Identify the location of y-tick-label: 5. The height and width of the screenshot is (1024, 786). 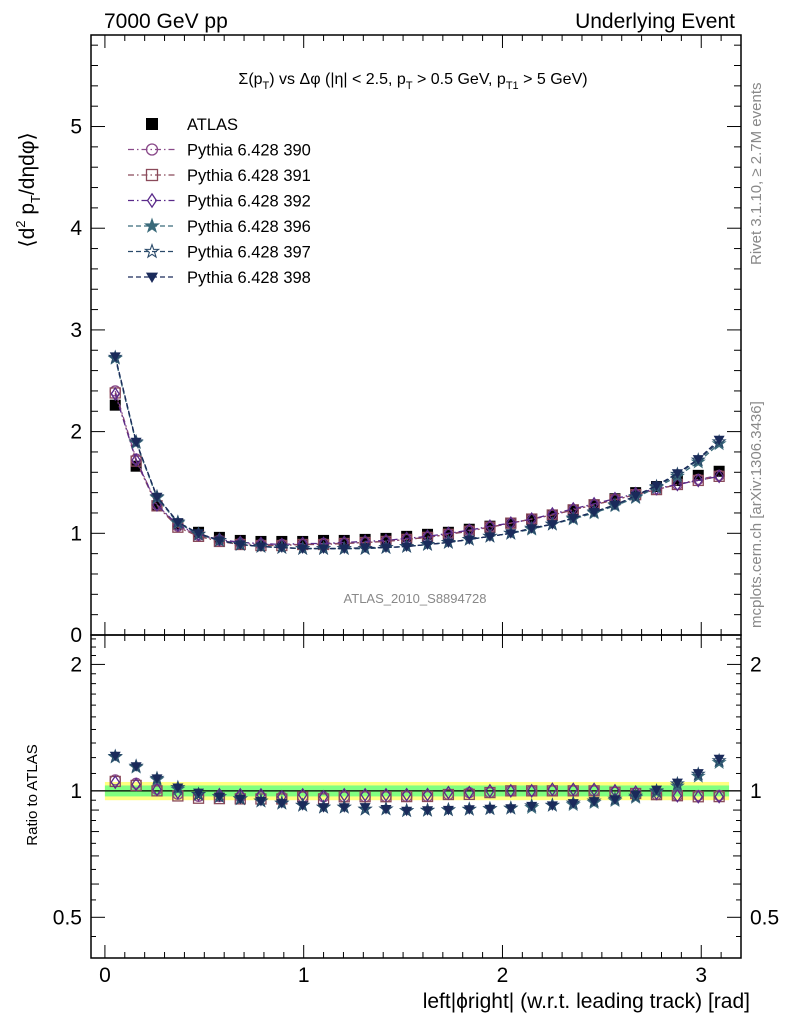
(76, 127).